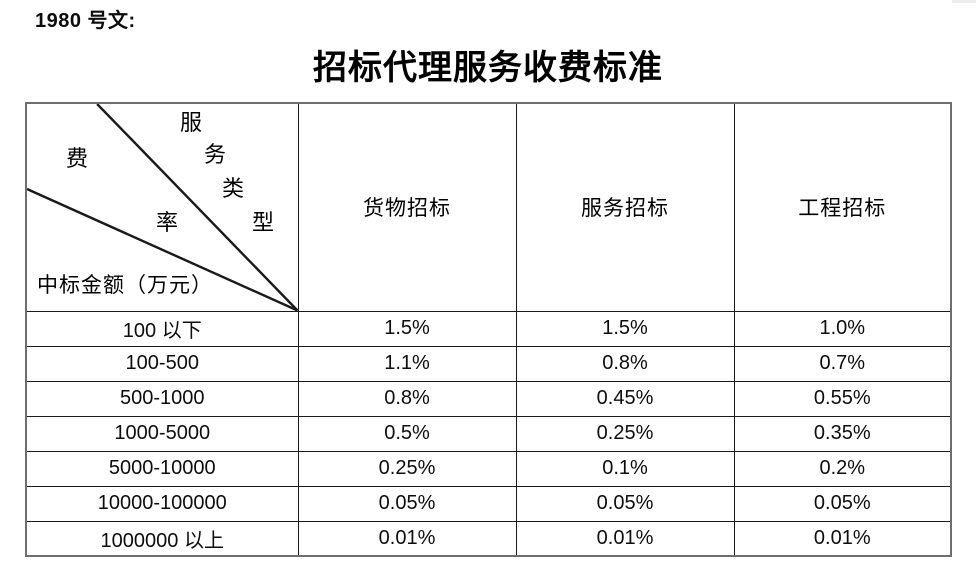 This screenshot has width=976, height=581. I want to click on table-row: 5000-10000 0.25% 0.1% 0.2%, so click(488, 468).